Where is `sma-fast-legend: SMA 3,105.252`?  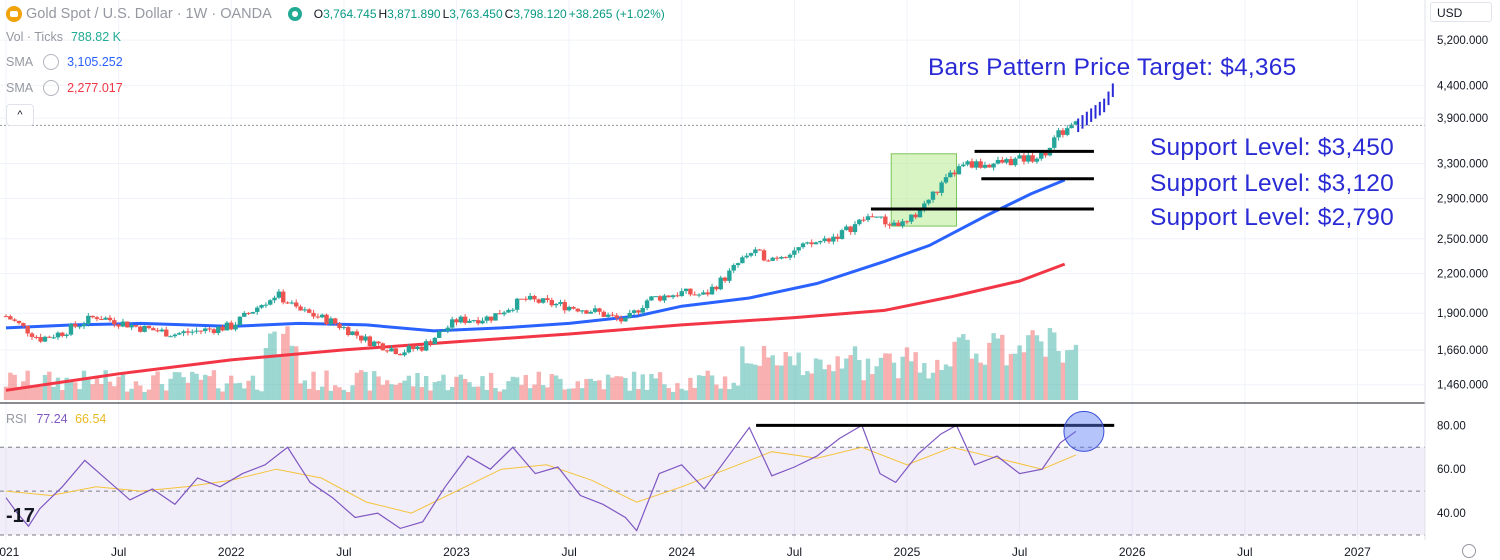 sma-fast-legend: SMA 3,105.252 is located at coordinates (64, 62).